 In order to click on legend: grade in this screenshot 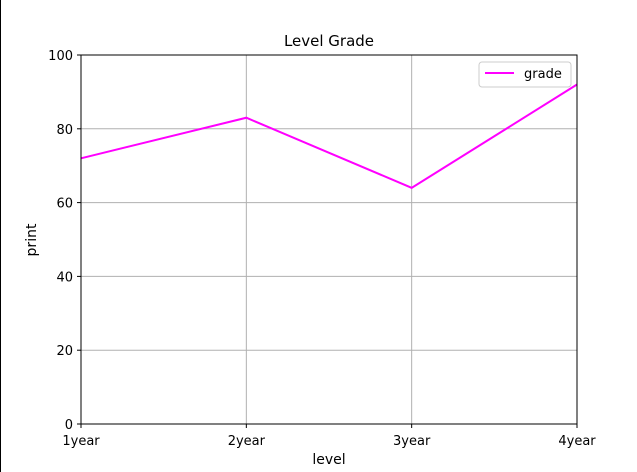, I will do `click(525, 74)`.